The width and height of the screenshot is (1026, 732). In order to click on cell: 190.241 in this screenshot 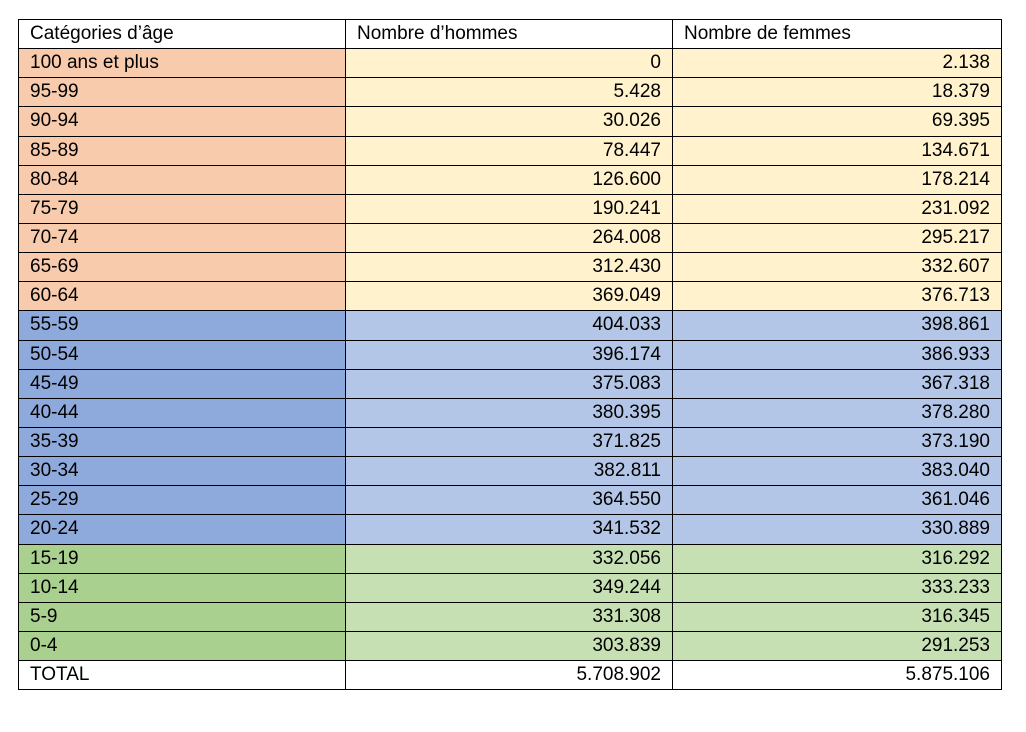, I will do `click(509, 208)`.